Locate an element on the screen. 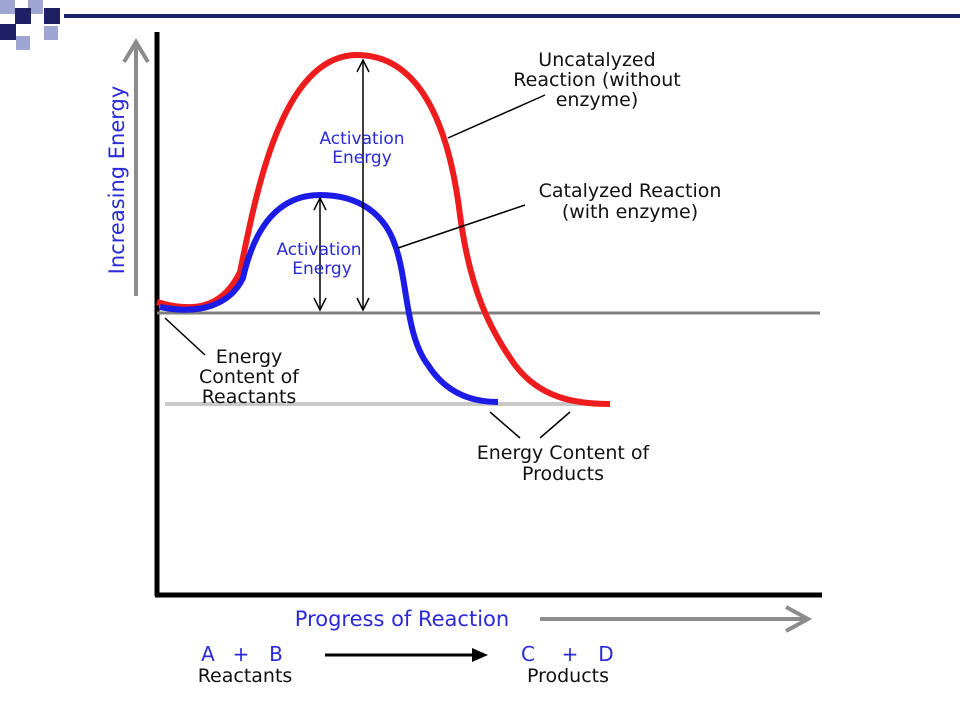  catalyzed-leader is located at coordinates (461, 226).